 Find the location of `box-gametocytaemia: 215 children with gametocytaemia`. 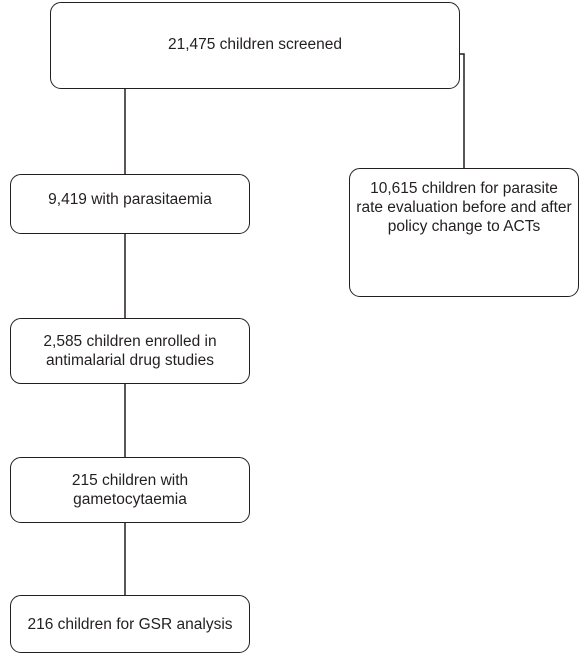

box-gametocytaemia: 215 children with gametocytaemia is located at coordinates (130, 490).